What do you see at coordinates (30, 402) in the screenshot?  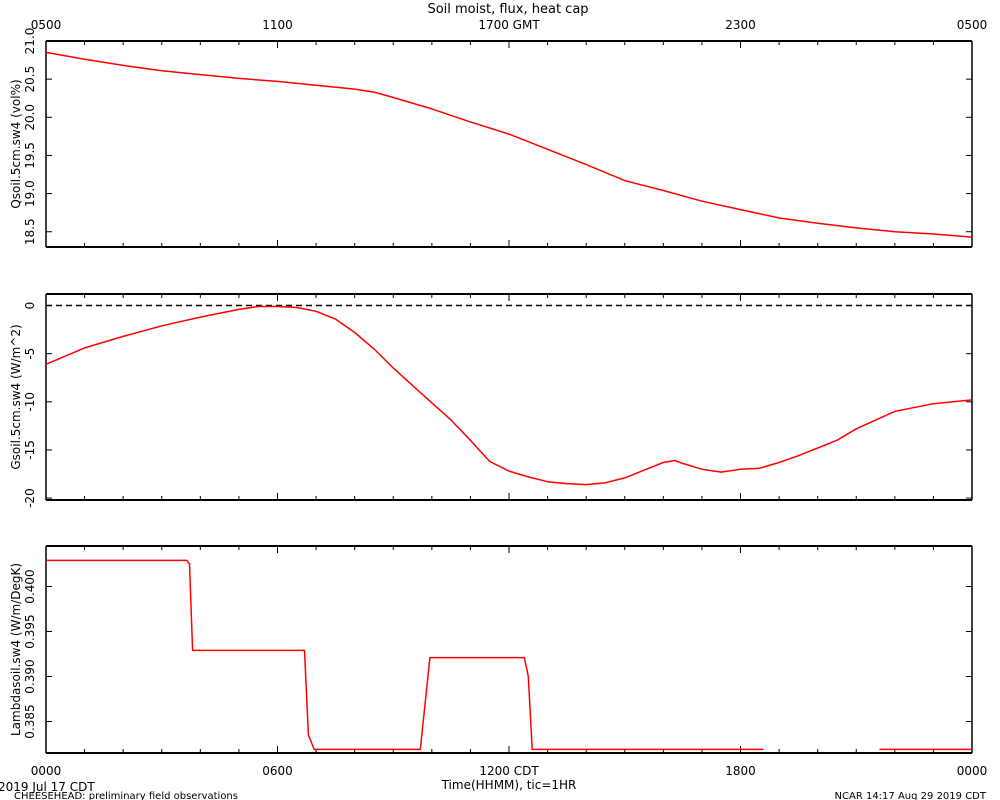 I see `y-tick-label: -10` at bounding box center [30, 402].